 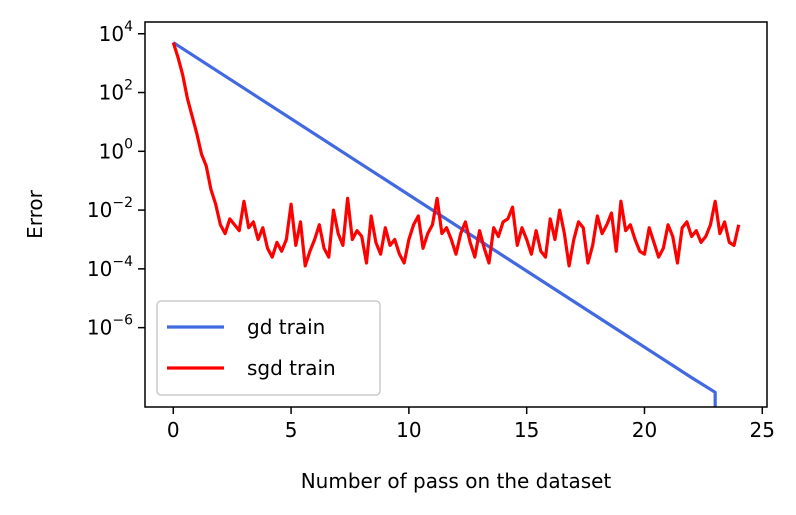 I want to click on y-axis-title: Error, so click(x=35, y=214).